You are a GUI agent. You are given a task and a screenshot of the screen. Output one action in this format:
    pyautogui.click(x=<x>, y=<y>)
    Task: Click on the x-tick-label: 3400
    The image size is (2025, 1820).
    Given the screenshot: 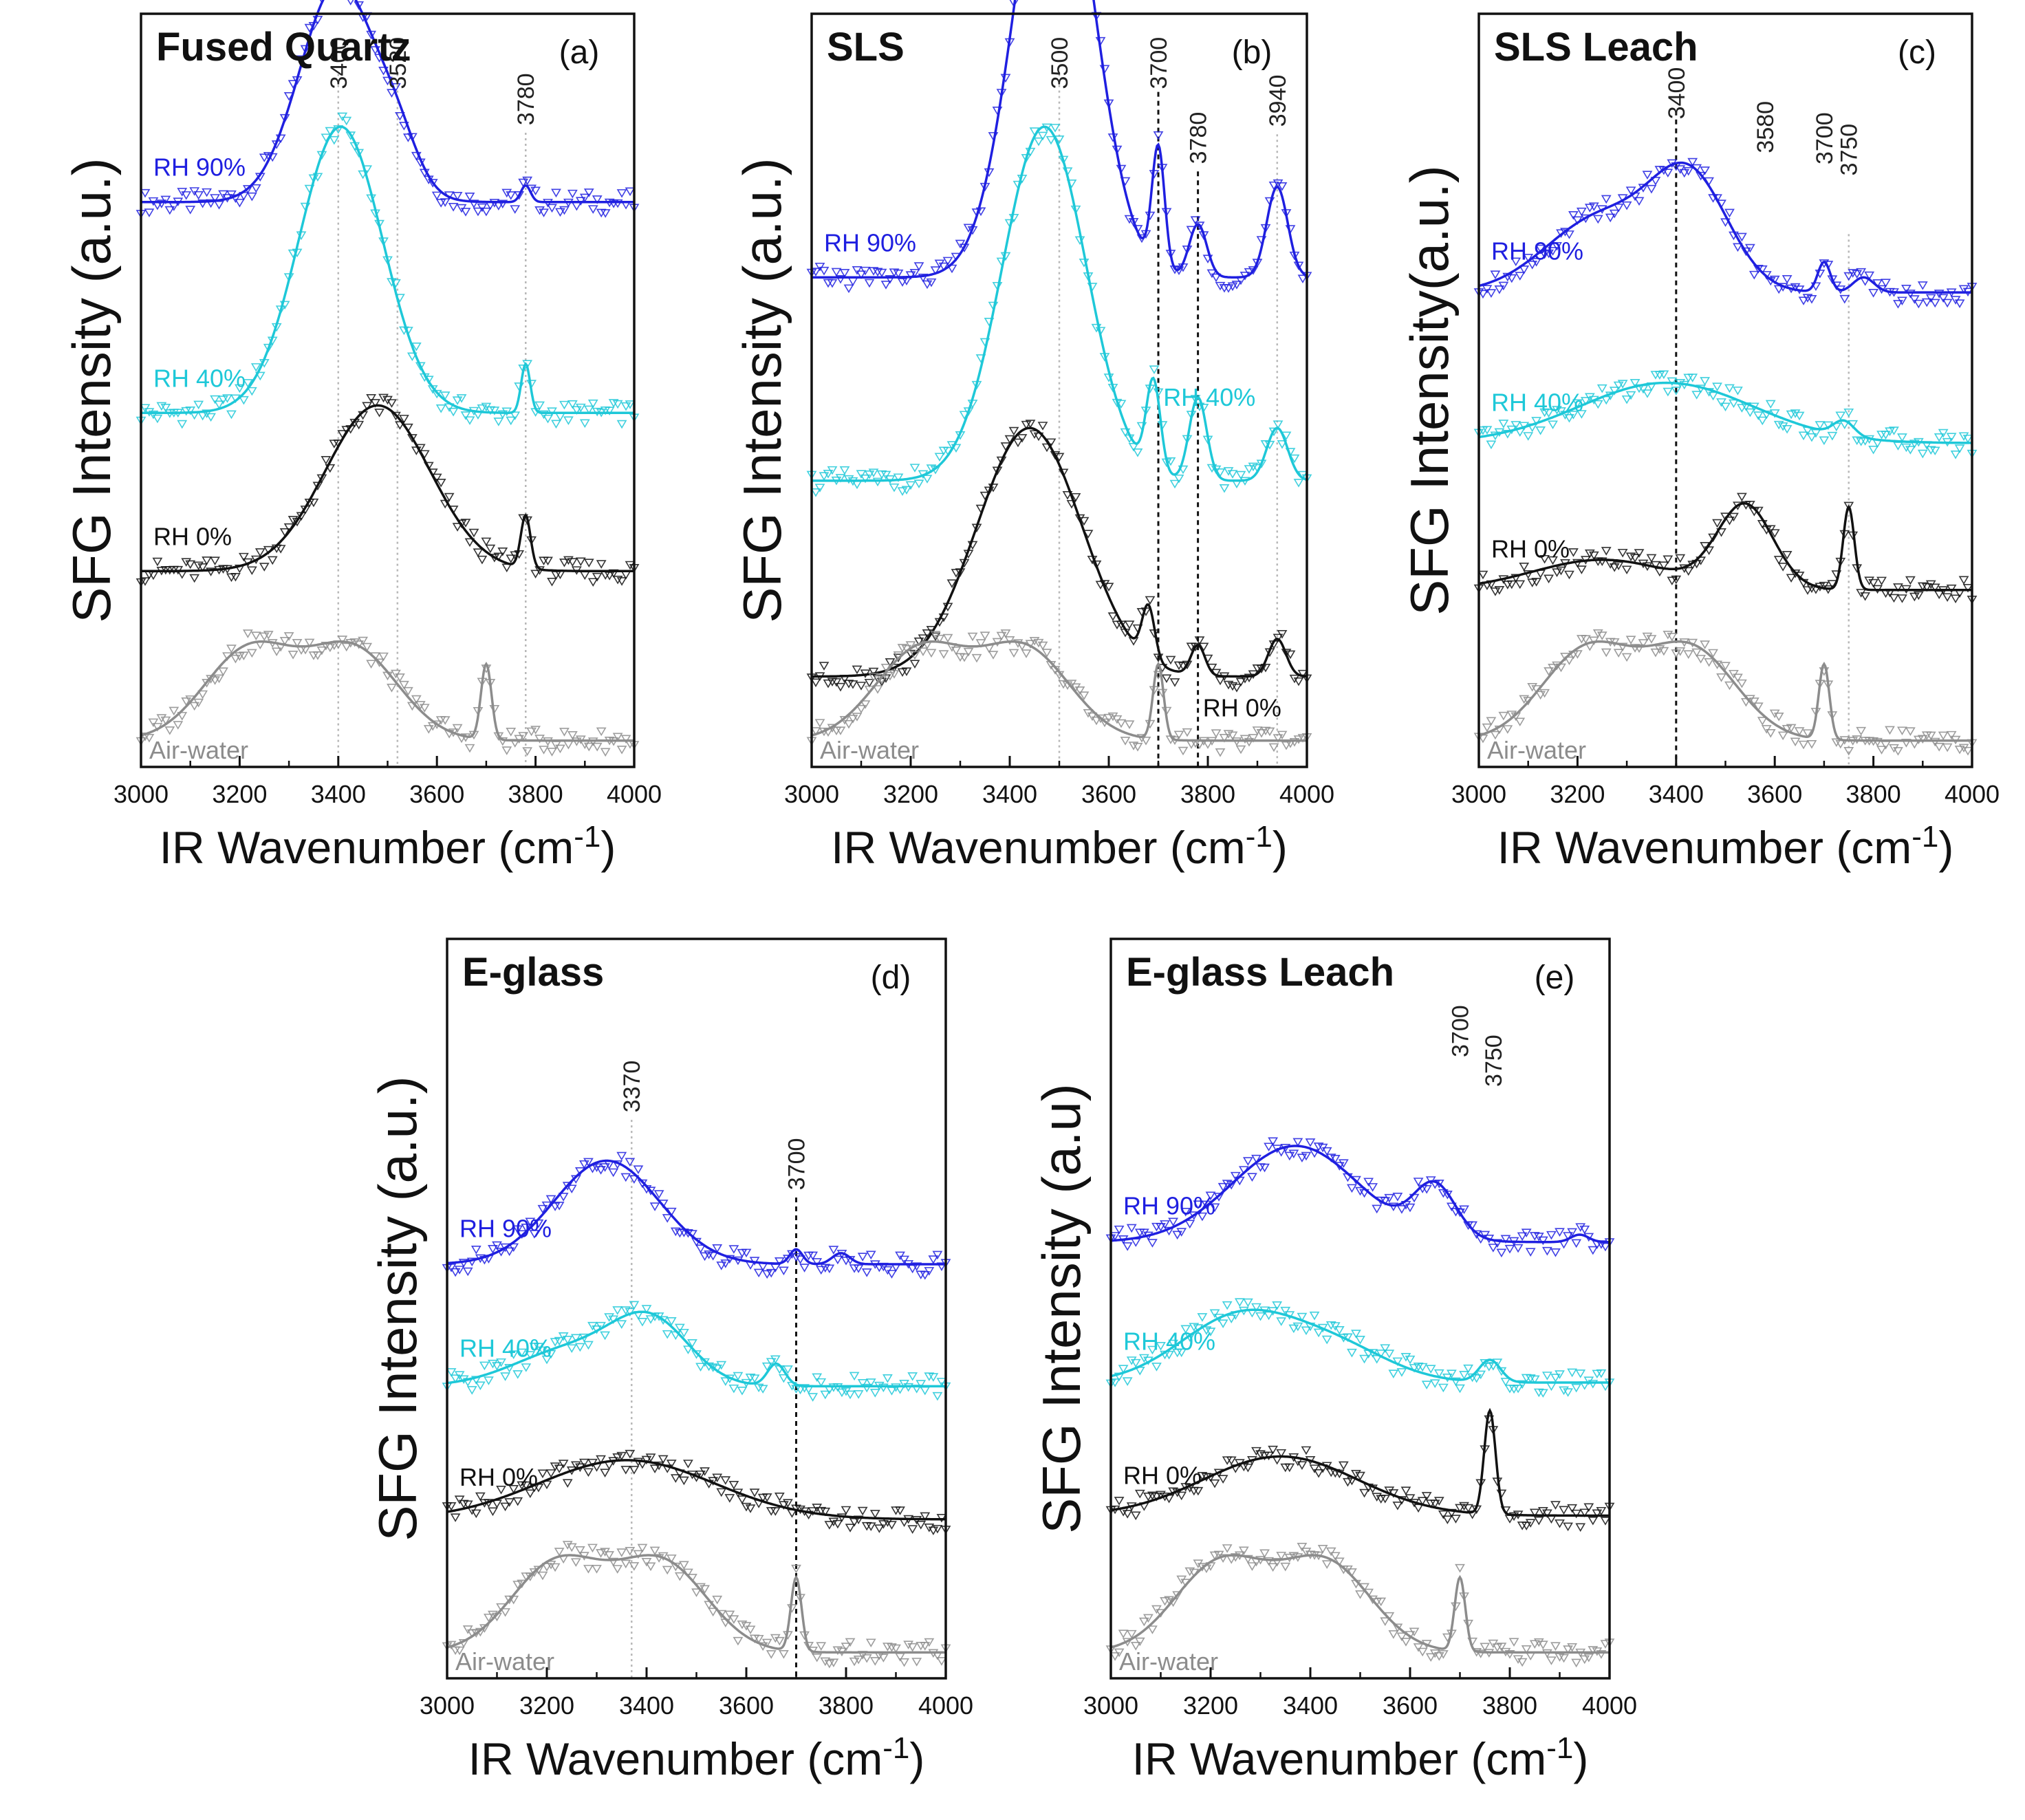 What is the action you would take?
    pyautogui.click(x=1310, y=1705)
    